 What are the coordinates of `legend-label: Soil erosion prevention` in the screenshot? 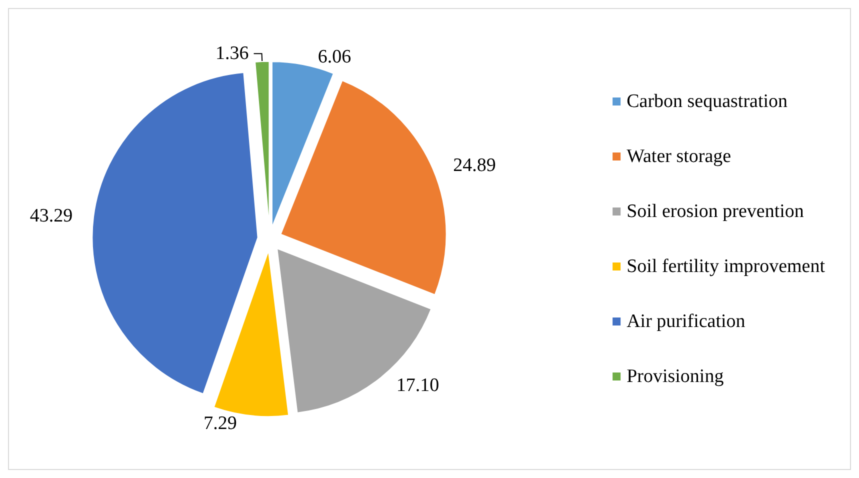 It's located at (715, 211).